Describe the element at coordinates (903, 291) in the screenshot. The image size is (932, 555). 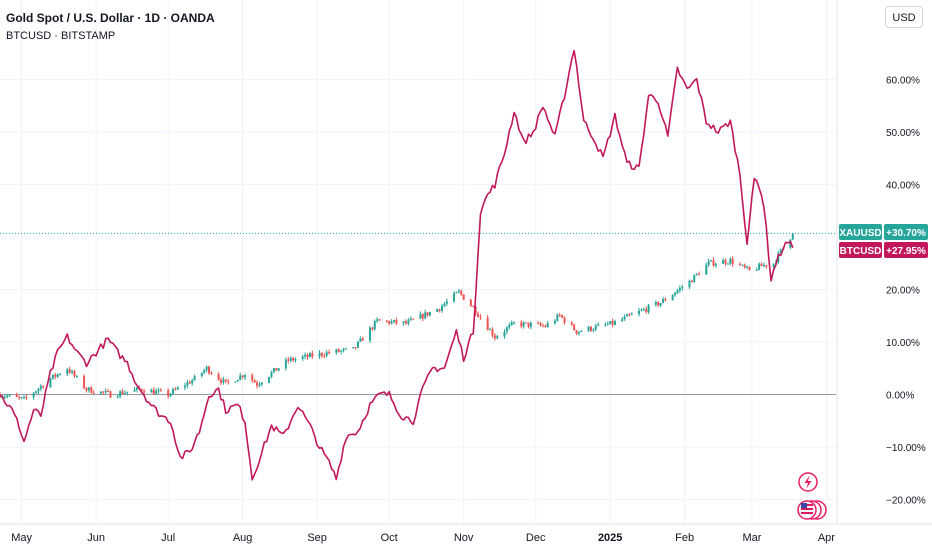
I see `price-tick-label: 20.00%` at that location.